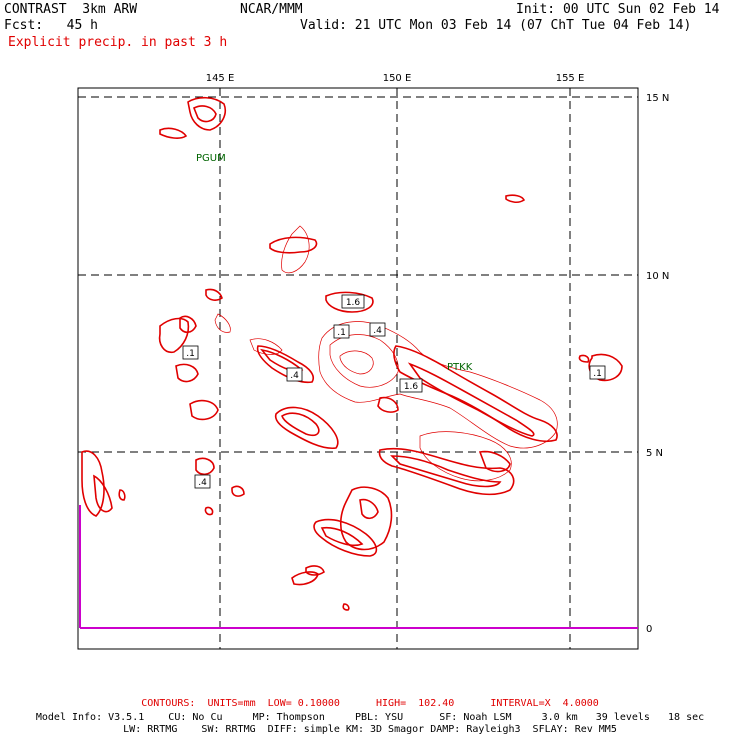 This screenshot has height=740, width=740. Describe the element at coordinates (570, 78) in the screenshot. I see `lon-label-155: 155 E` at that location.